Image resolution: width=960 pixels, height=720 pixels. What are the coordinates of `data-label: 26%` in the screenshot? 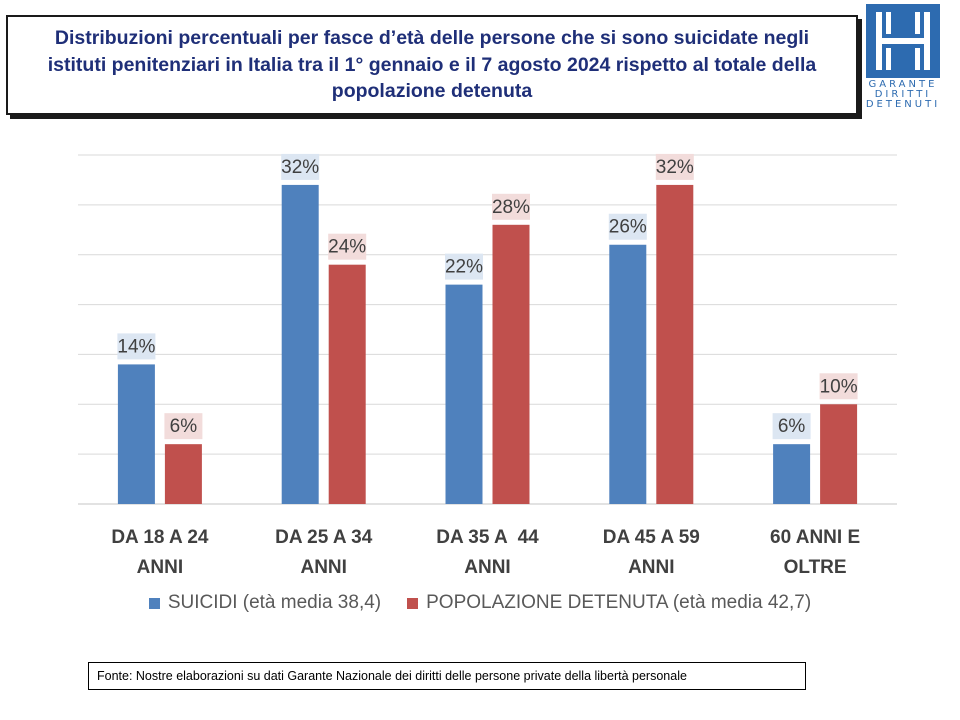 It's located at (628, 227).